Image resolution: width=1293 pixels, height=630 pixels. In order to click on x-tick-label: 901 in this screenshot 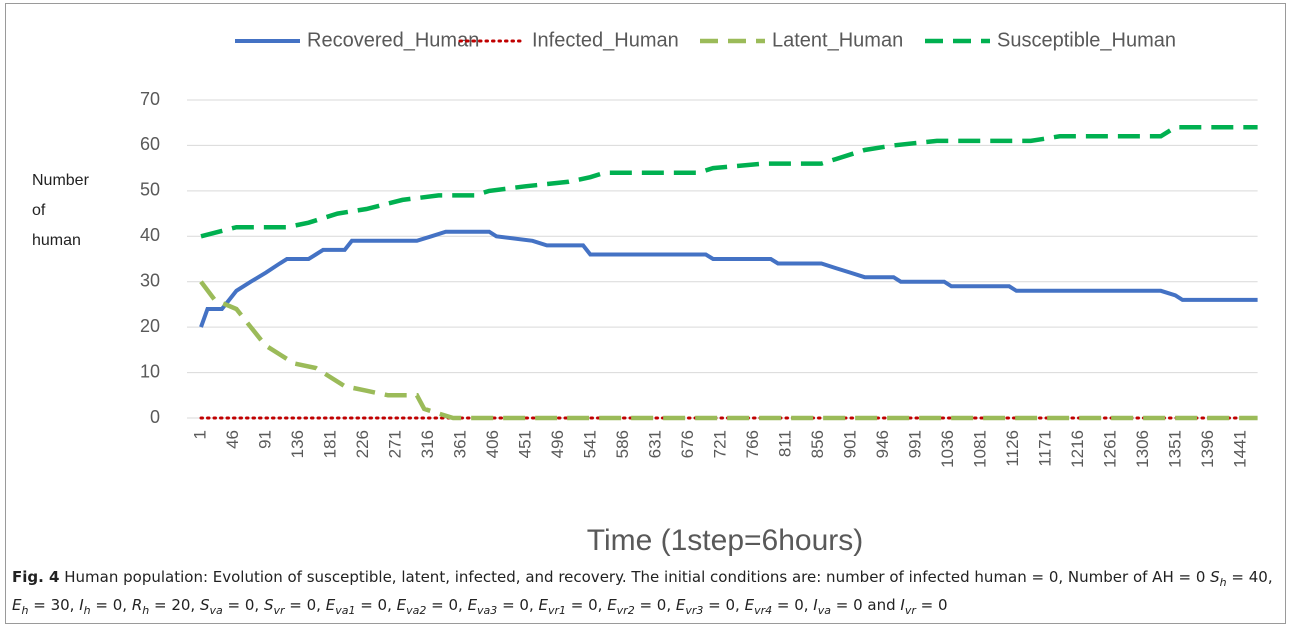, I will do `click(849, 444)`.